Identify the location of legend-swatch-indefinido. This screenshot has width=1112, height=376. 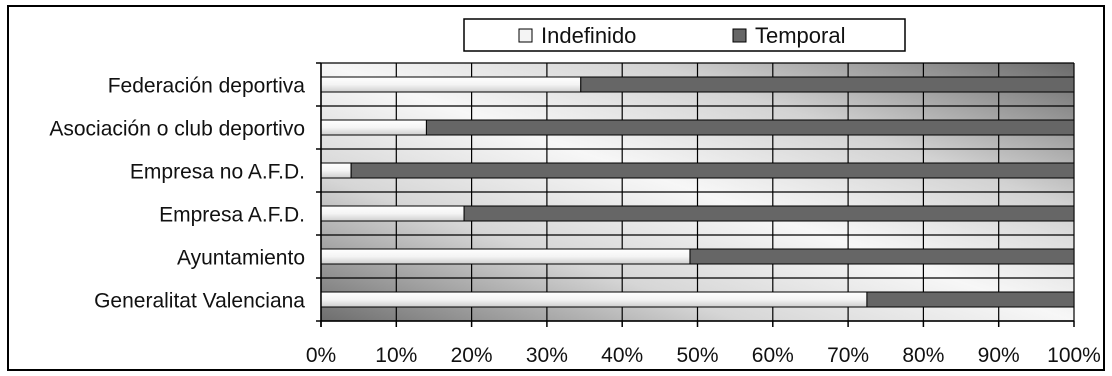
(525, 35).